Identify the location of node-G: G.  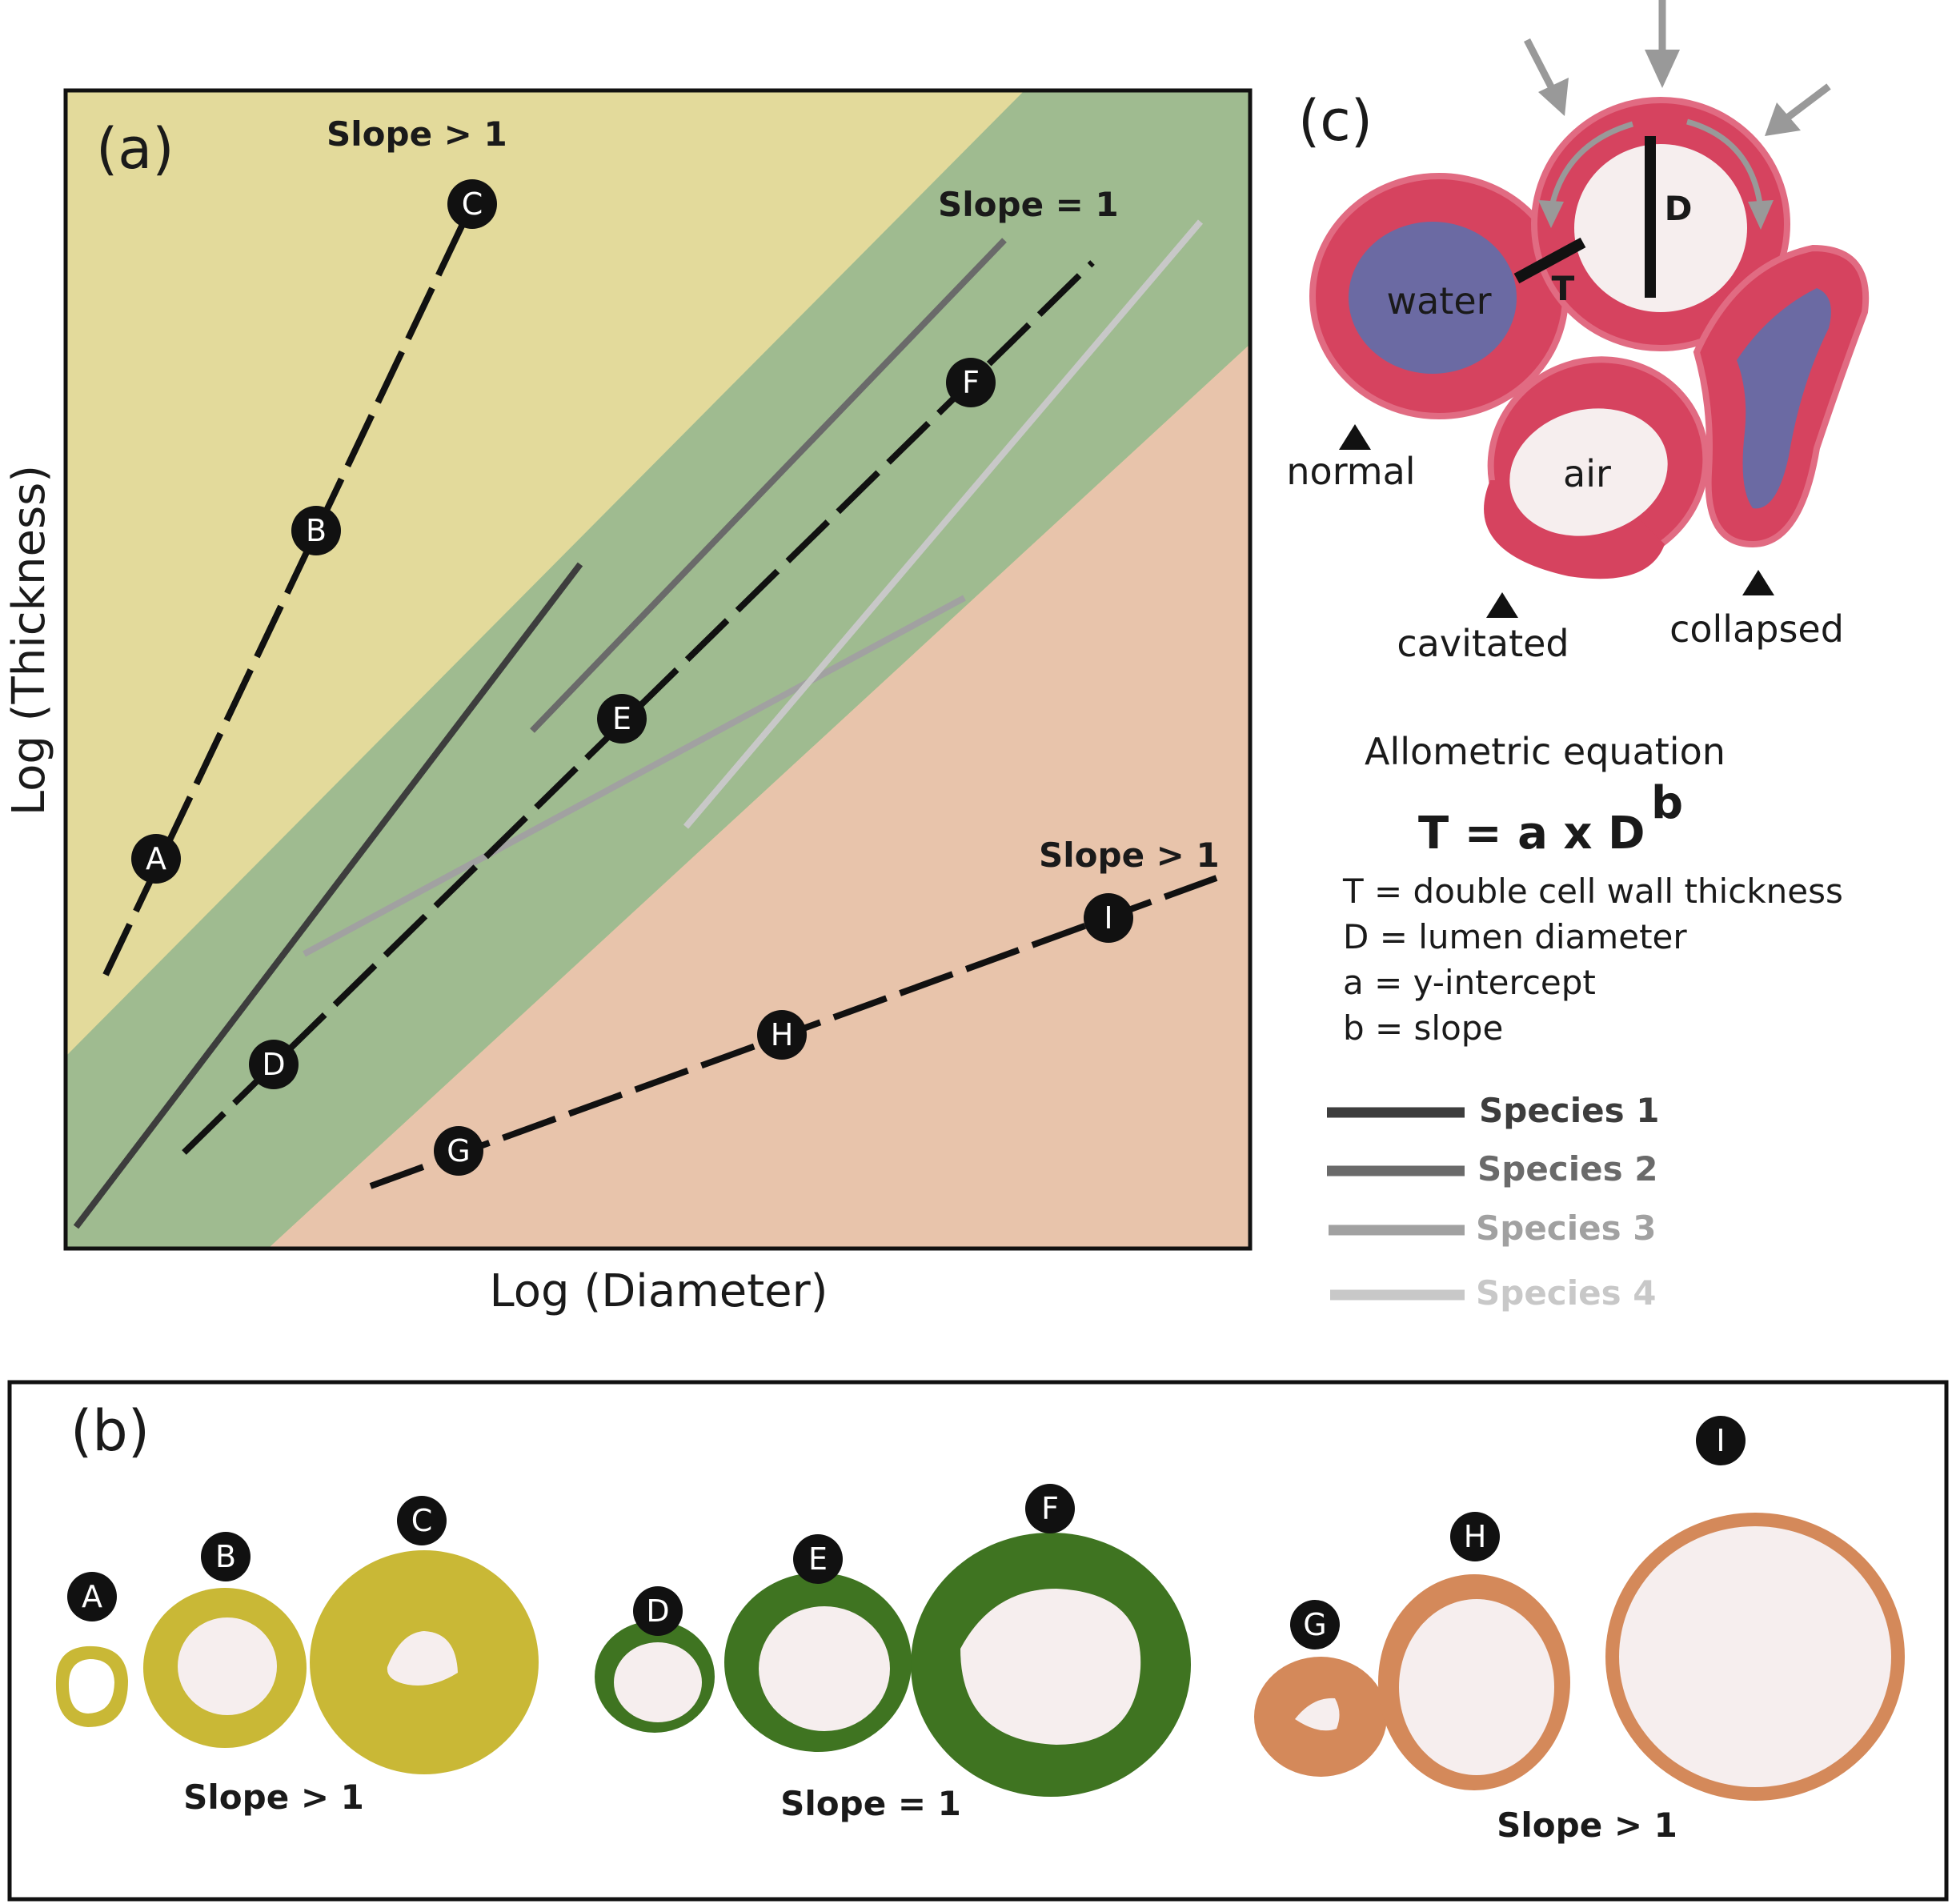
(459, 1151).